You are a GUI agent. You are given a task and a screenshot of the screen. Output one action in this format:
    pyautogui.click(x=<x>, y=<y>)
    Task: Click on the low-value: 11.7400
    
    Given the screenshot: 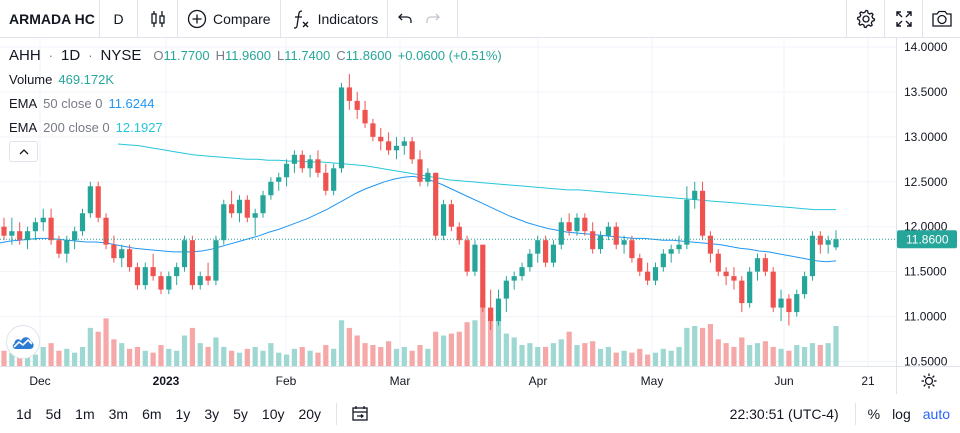 What is the action you would take?
    pyautogui.click(x=307, y=55)
    